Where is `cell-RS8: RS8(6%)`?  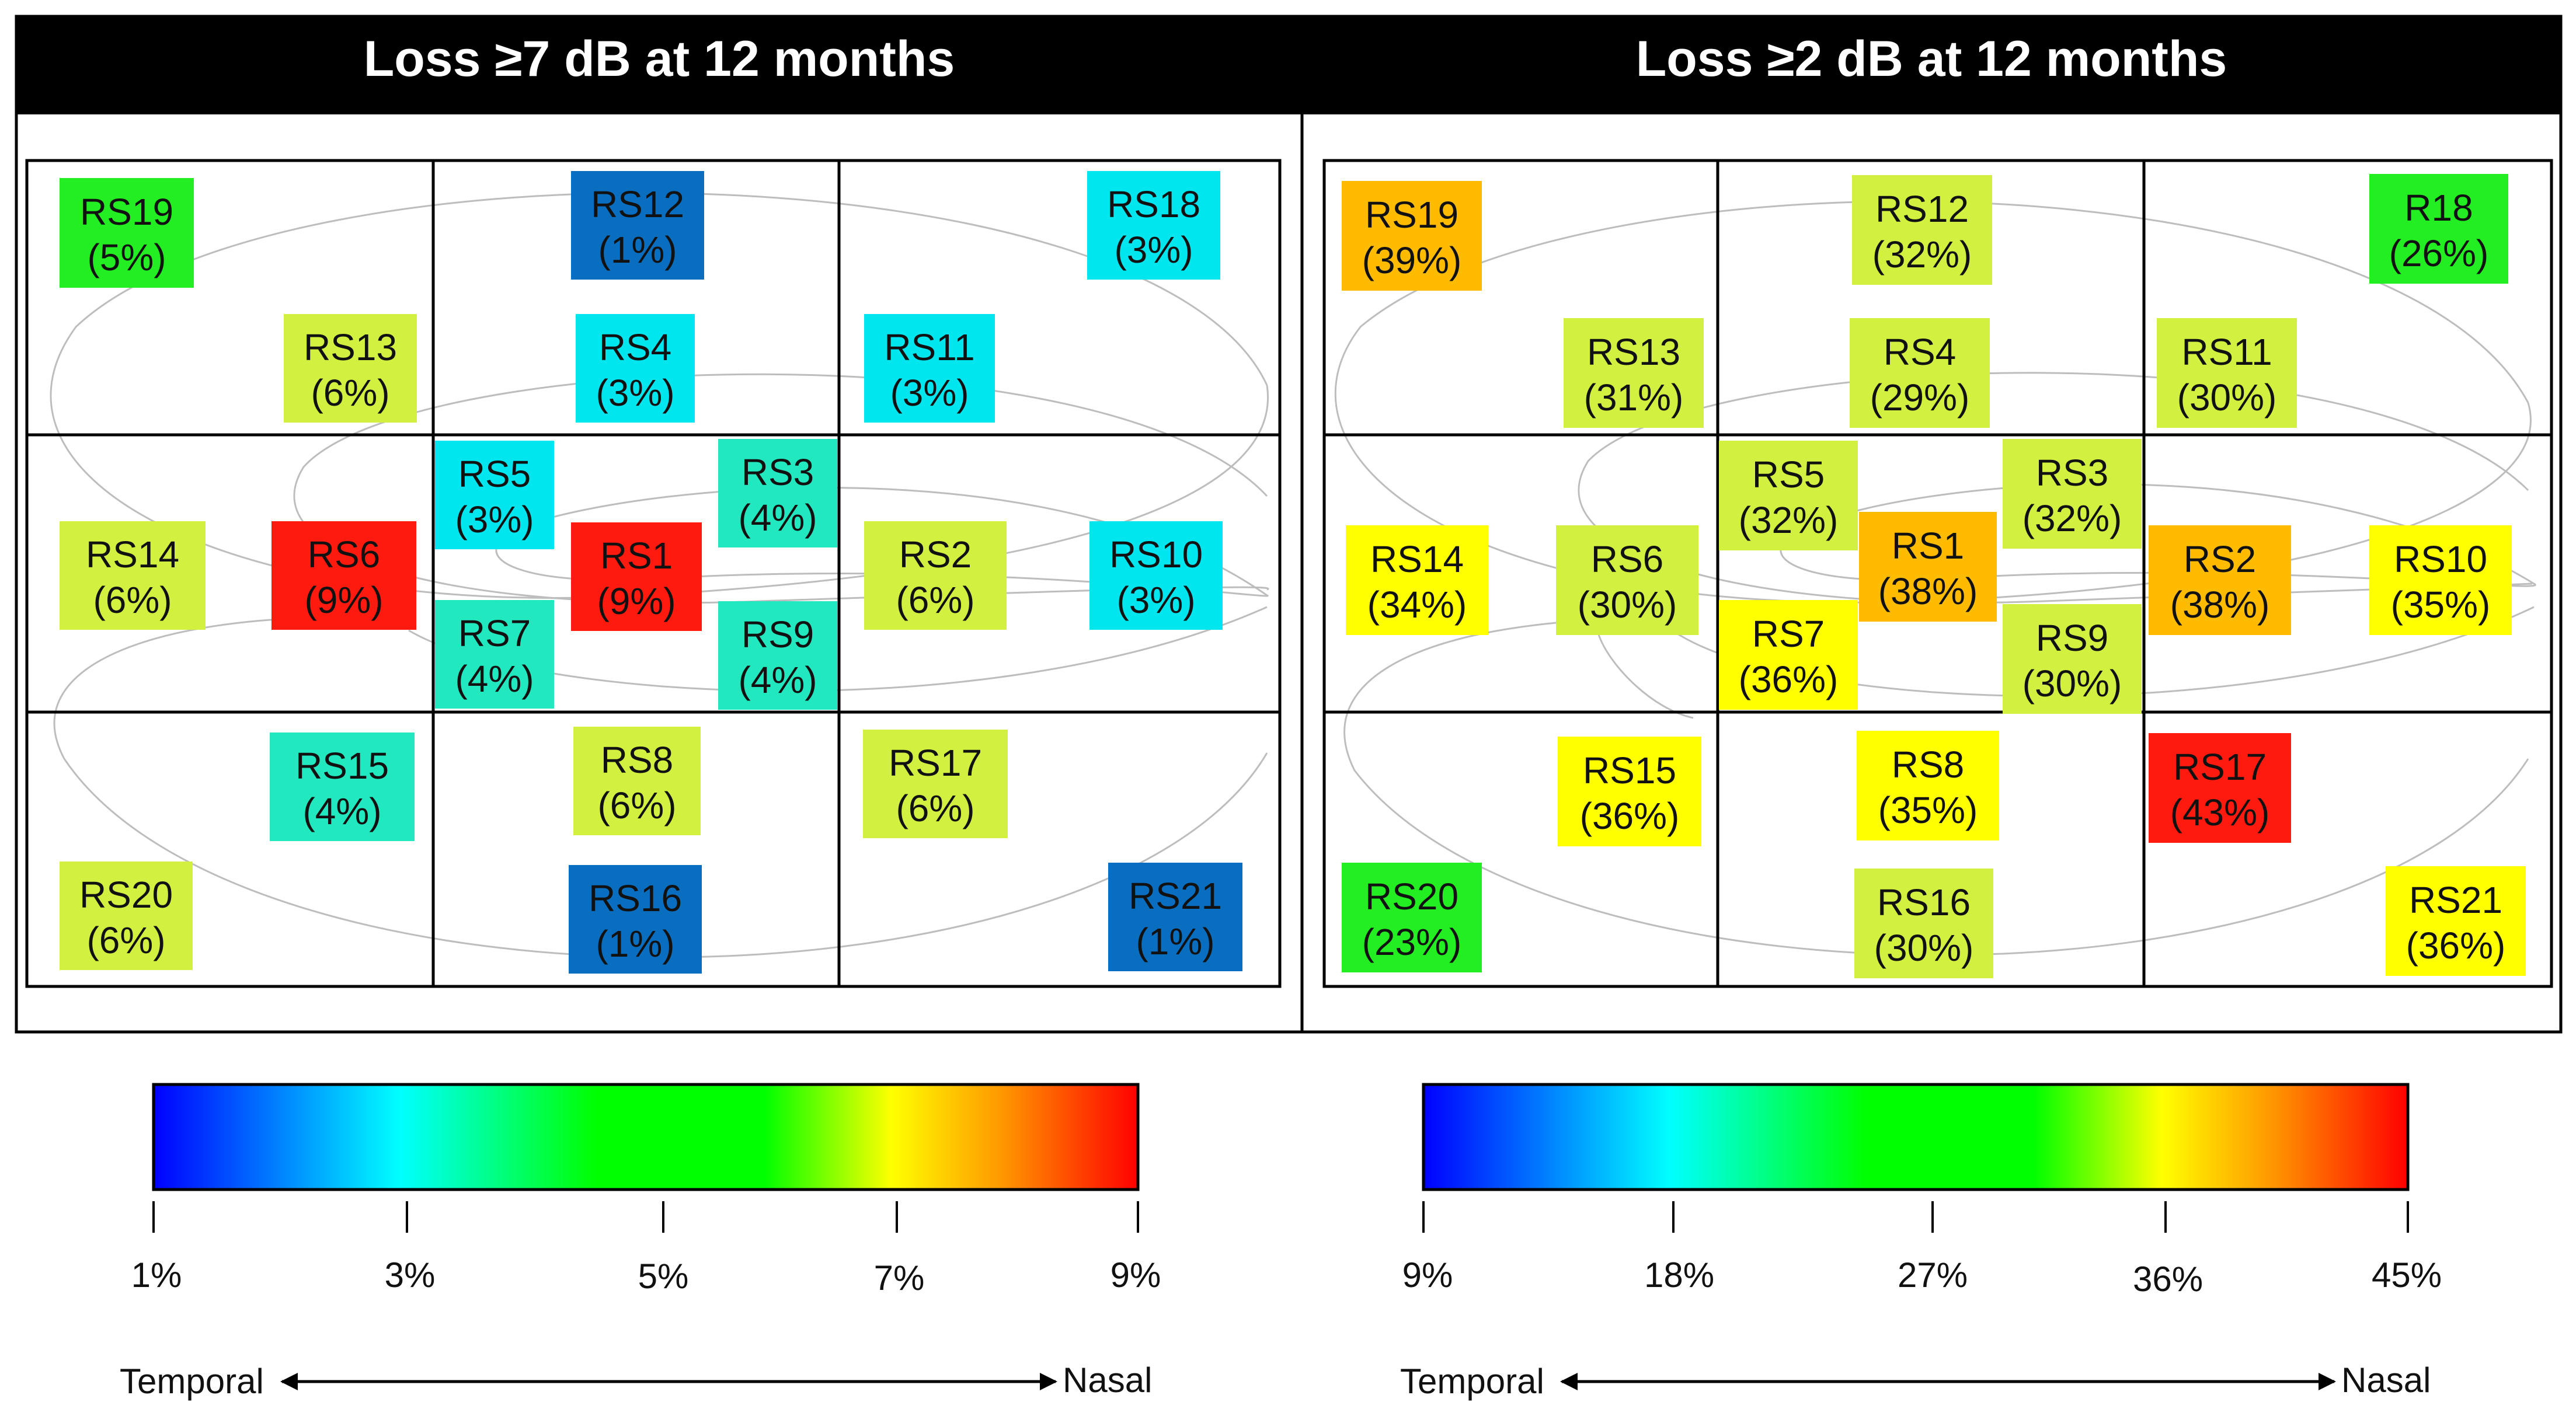
cell-RS8: RS8(6%) is located at coordinates (637, 781).